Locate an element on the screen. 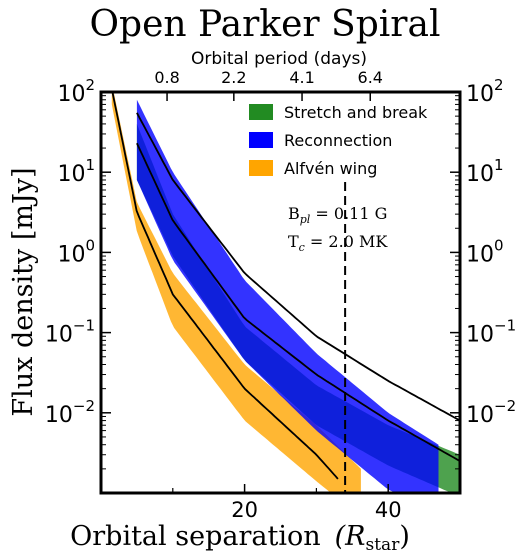 The image size is (529, 559). y-tick-label: 10² is located at coordinates (76, 91).